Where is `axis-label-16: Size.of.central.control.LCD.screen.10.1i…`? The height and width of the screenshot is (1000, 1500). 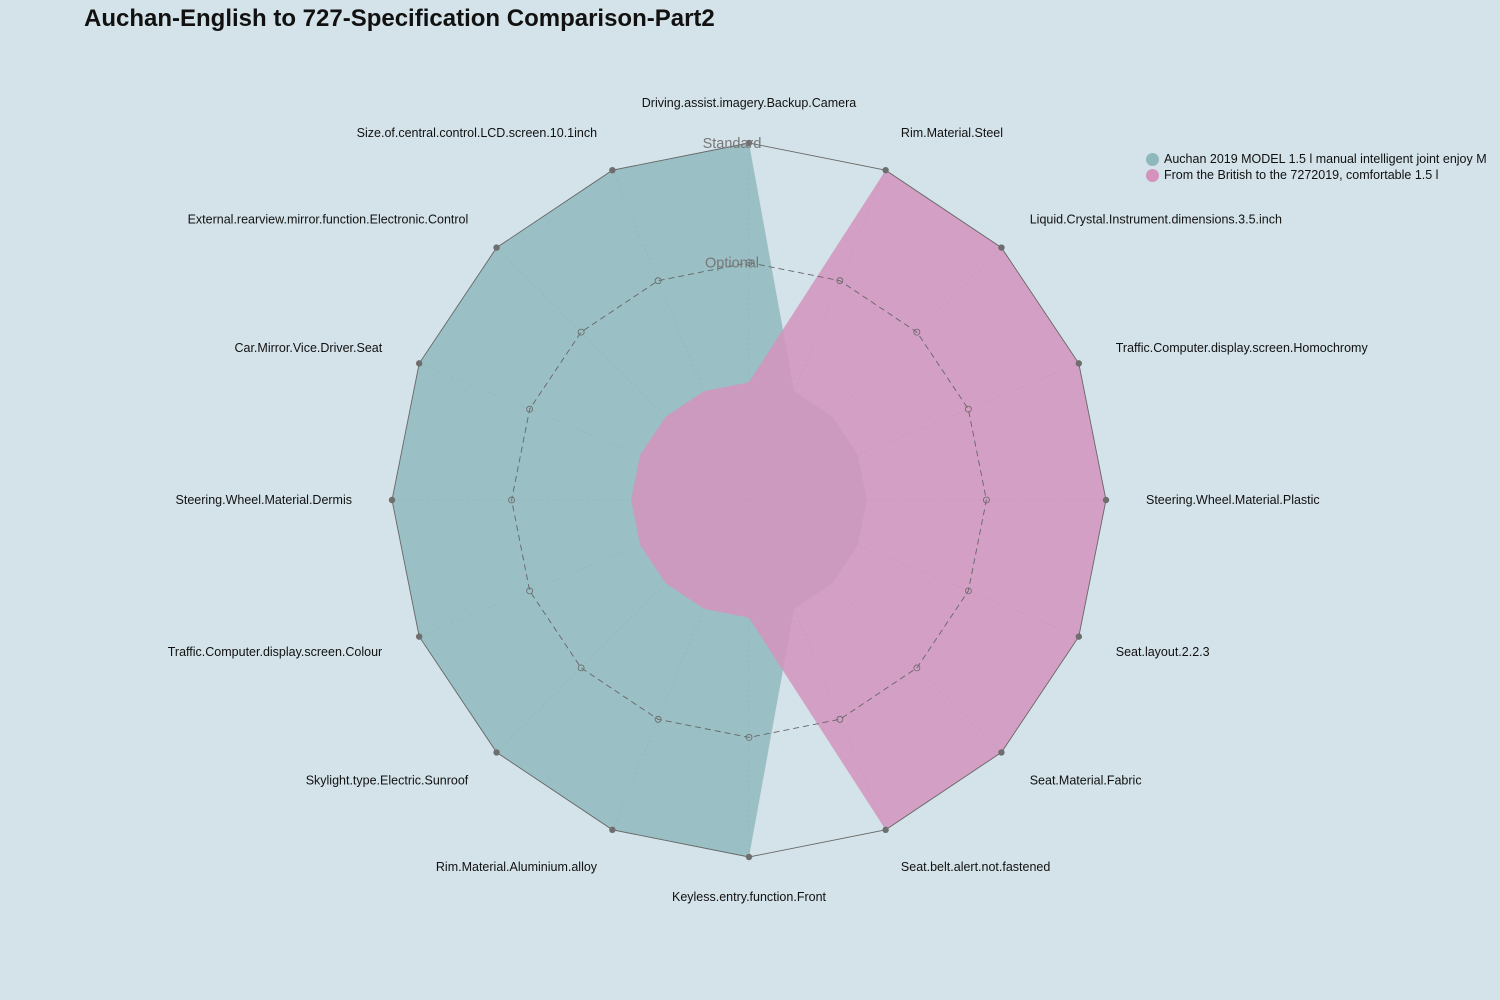 axis-label-16: Size.of.central.control.LCD.screen.10.1i… is located at coordinates (477, 133).